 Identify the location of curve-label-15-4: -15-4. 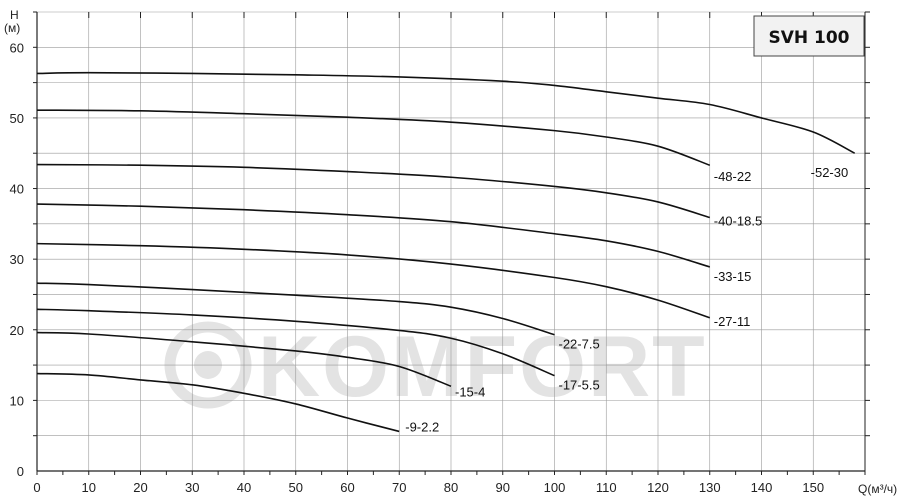
(470, 391).